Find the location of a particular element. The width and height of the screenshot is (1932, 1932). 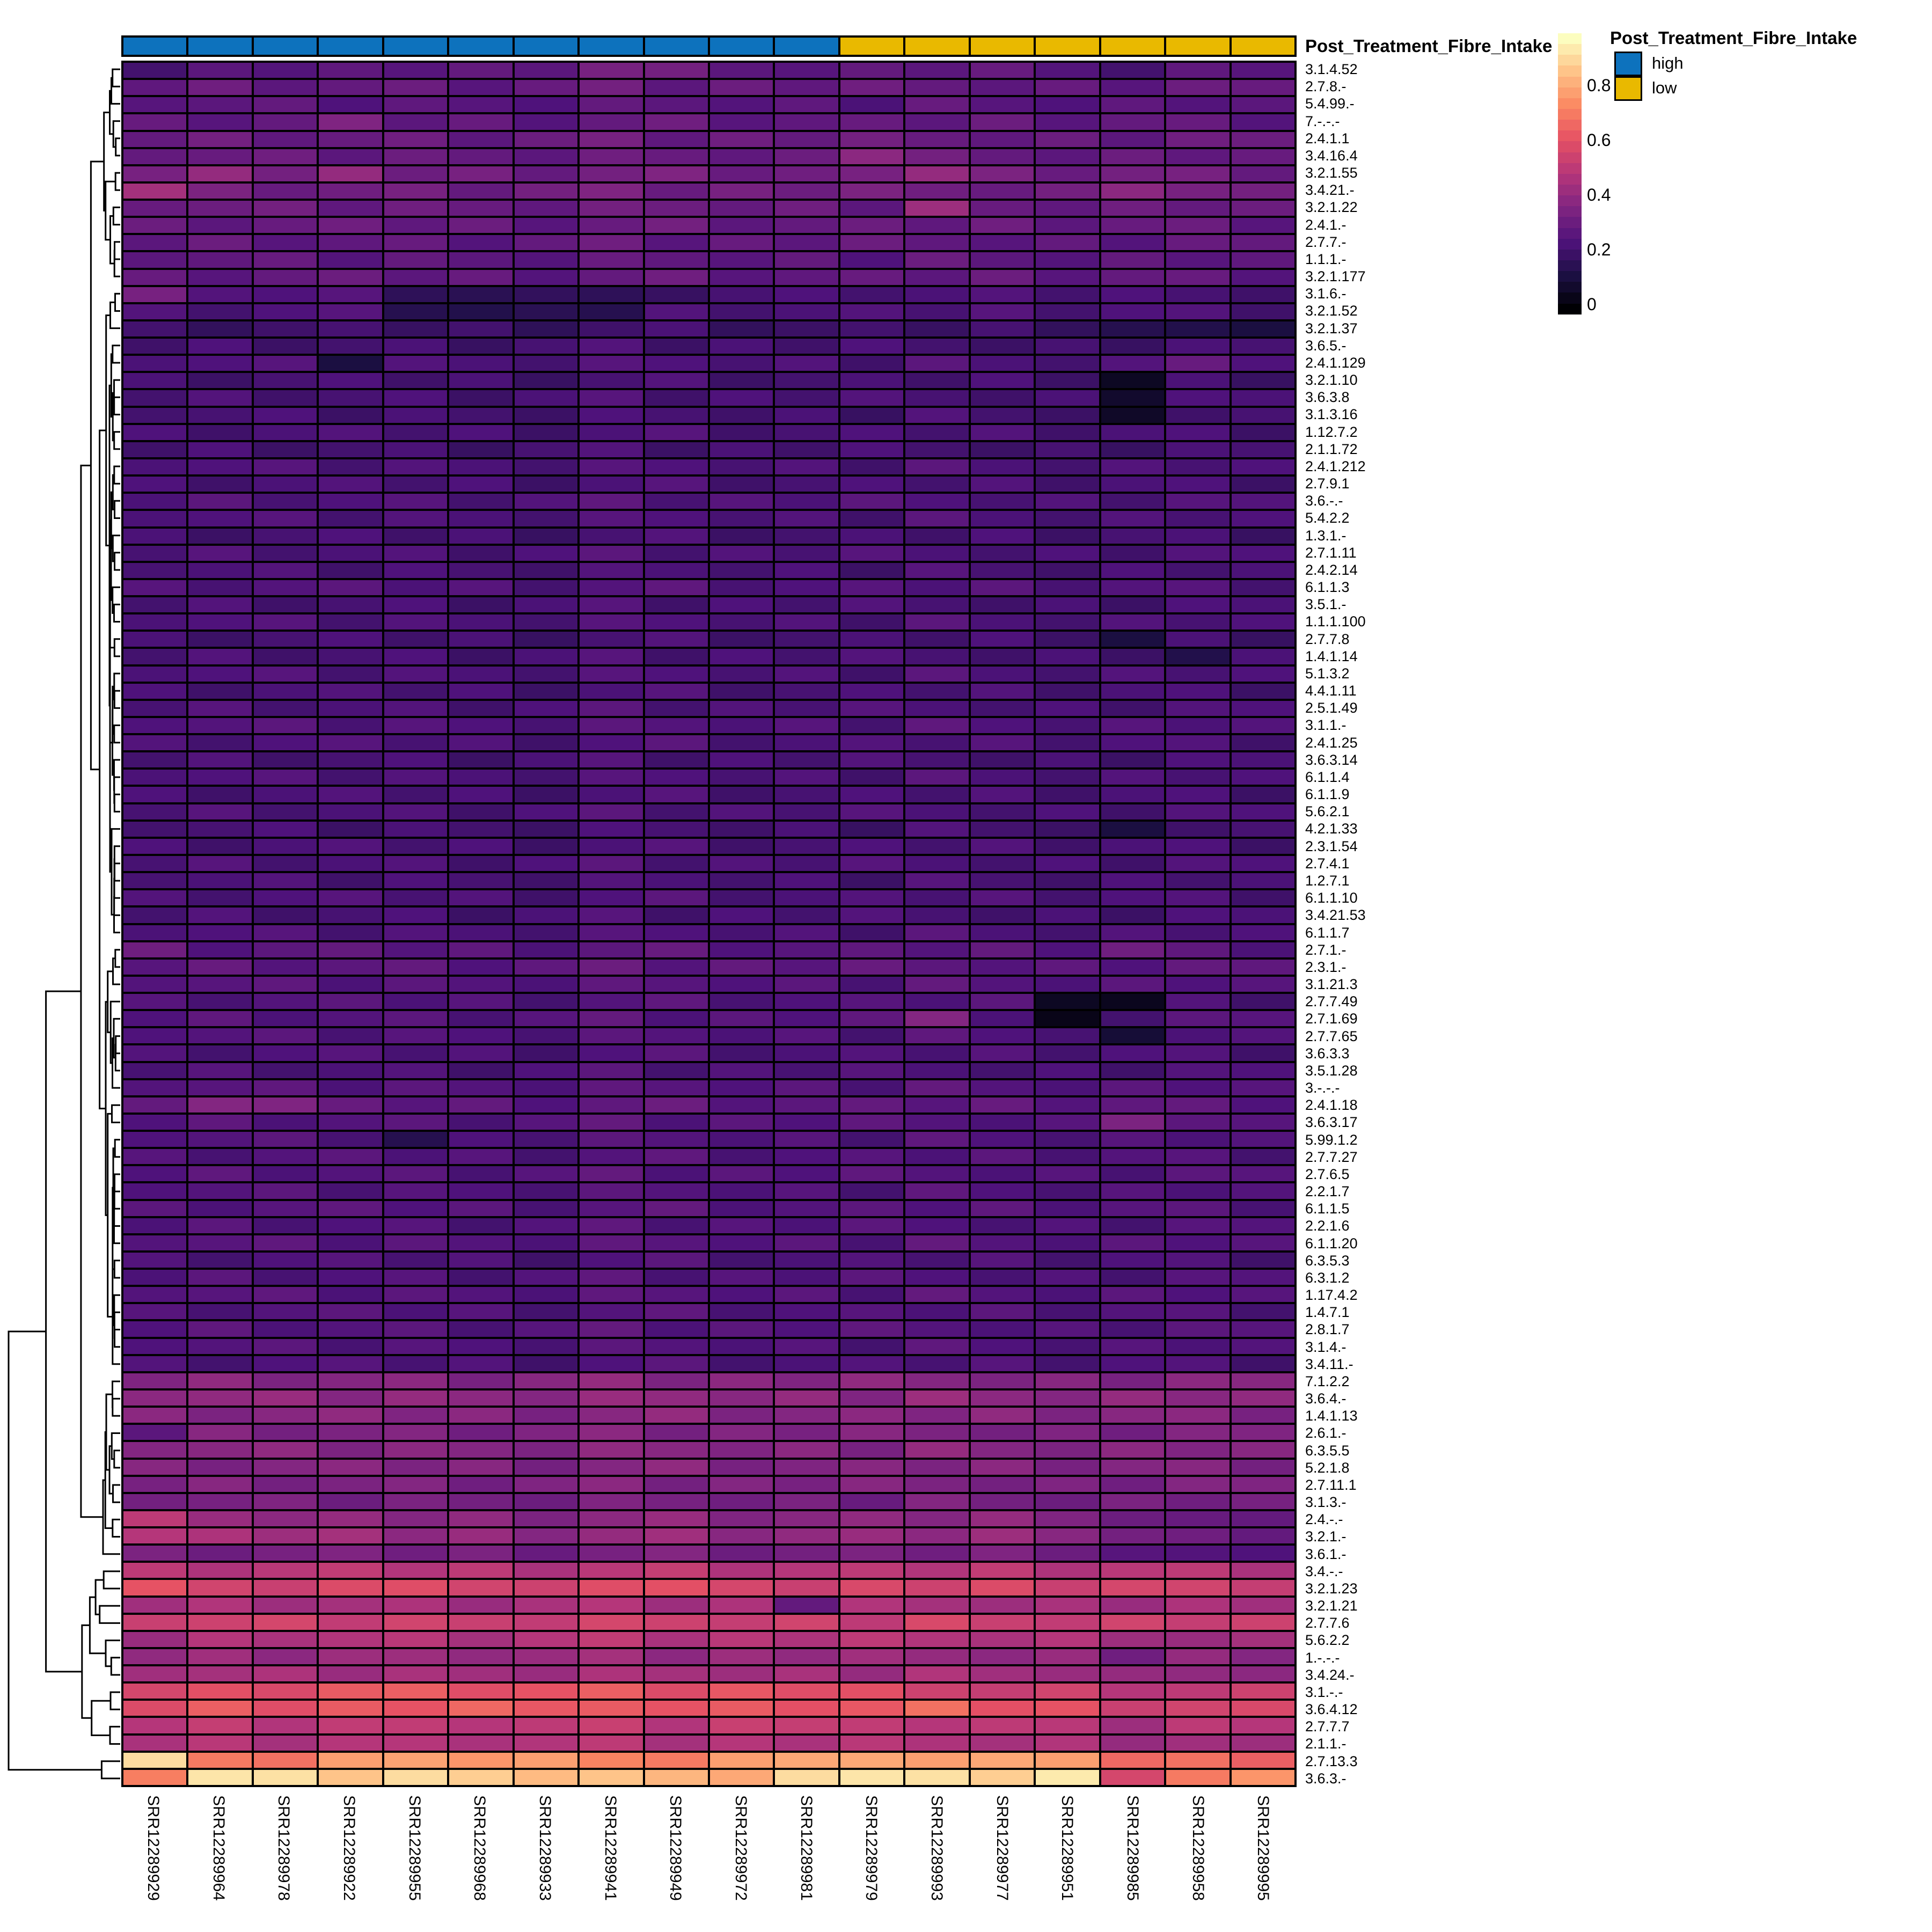

row-label: 3.2.1.37 is located at coordinates (1331, 328).